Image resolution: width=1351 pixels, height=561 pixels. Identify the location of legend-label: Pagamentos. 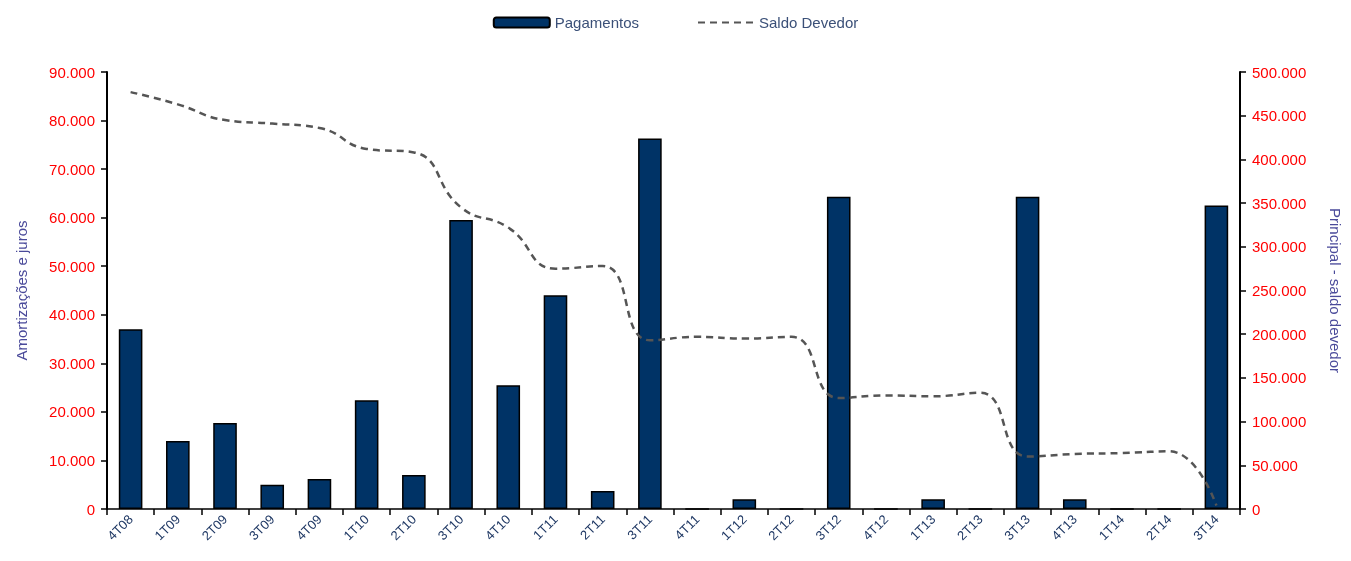
(597, 22).